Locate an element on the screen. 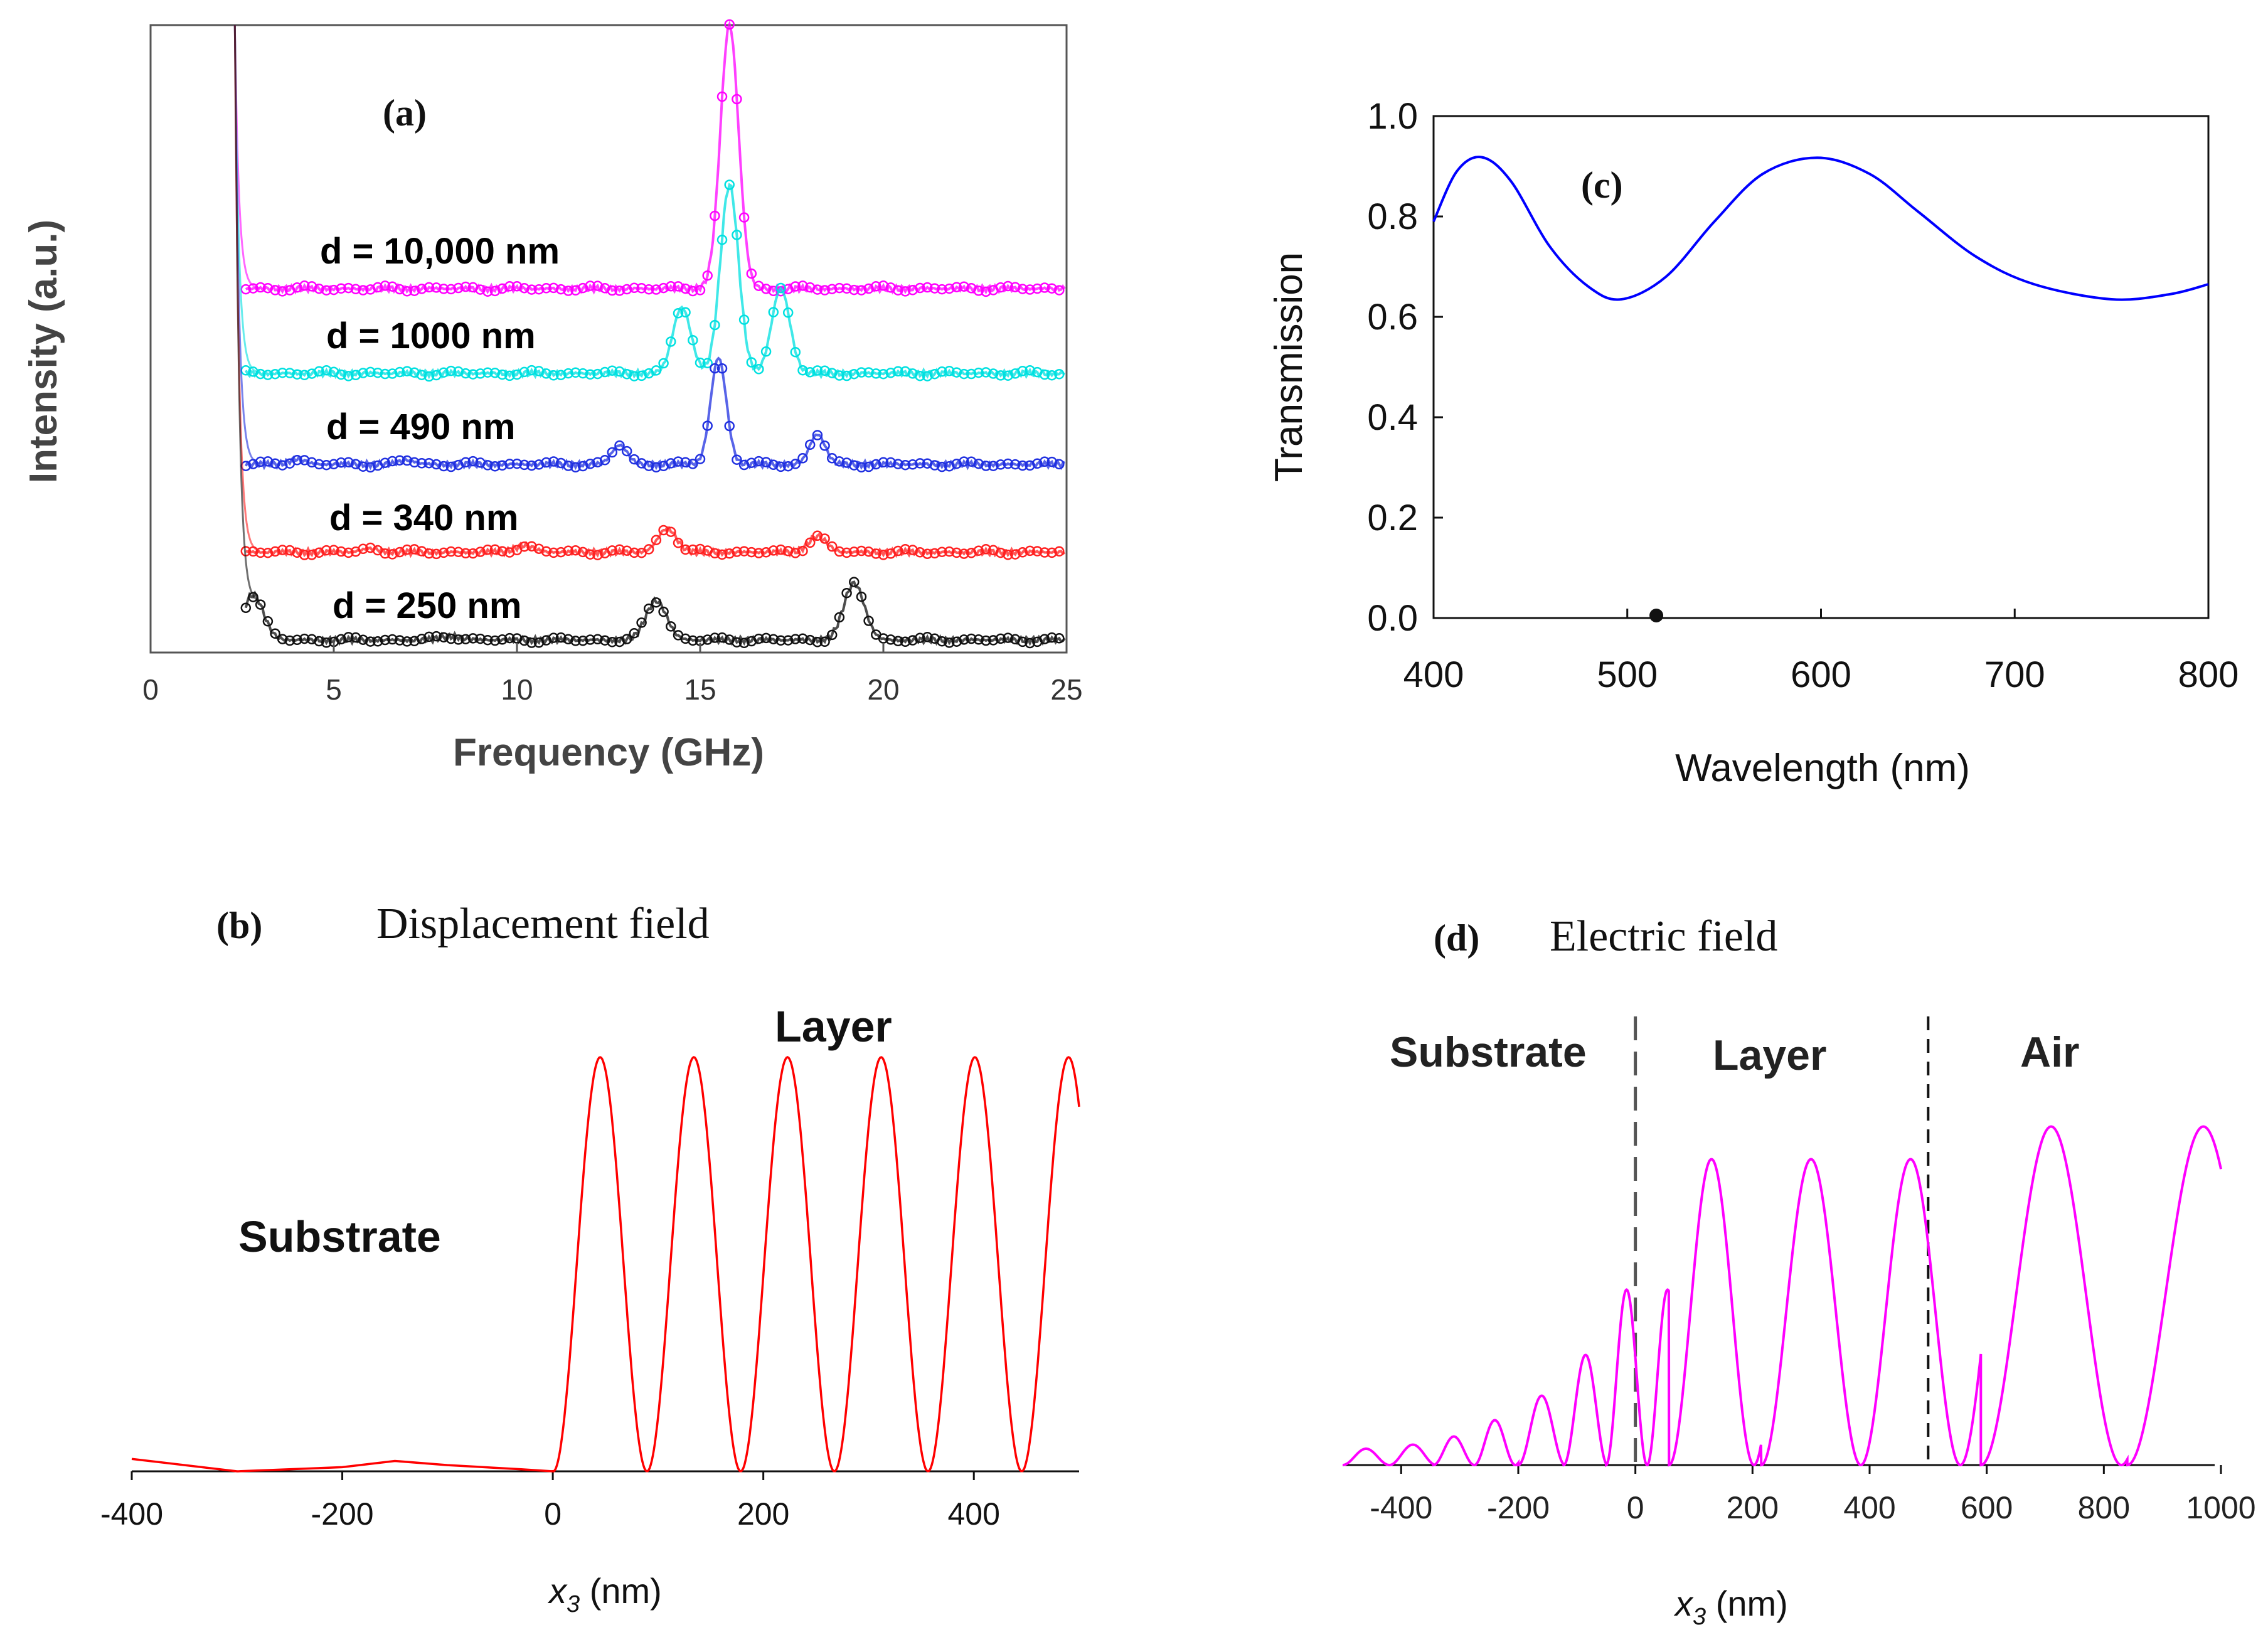  a-series-line is located at coordinates (655, 158).